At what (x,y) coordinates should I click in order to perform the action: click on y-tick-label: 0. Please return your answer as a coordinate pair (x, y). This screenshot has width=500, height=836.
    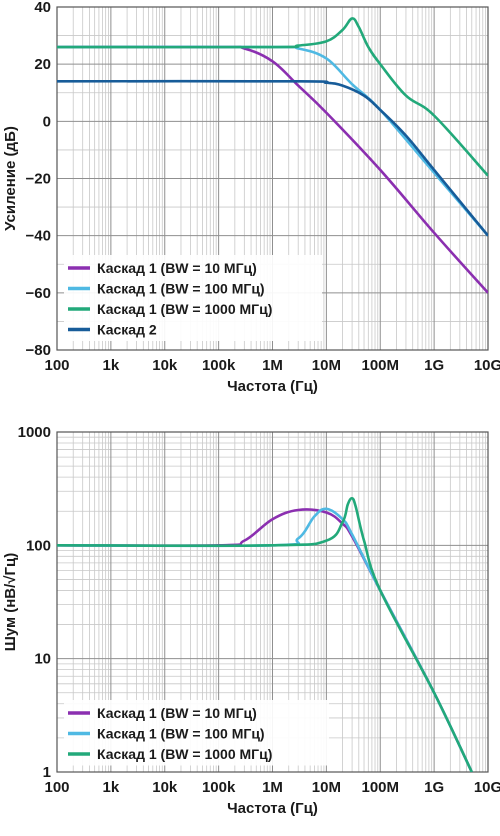
    Looking at the image, I should click on (47, 121).